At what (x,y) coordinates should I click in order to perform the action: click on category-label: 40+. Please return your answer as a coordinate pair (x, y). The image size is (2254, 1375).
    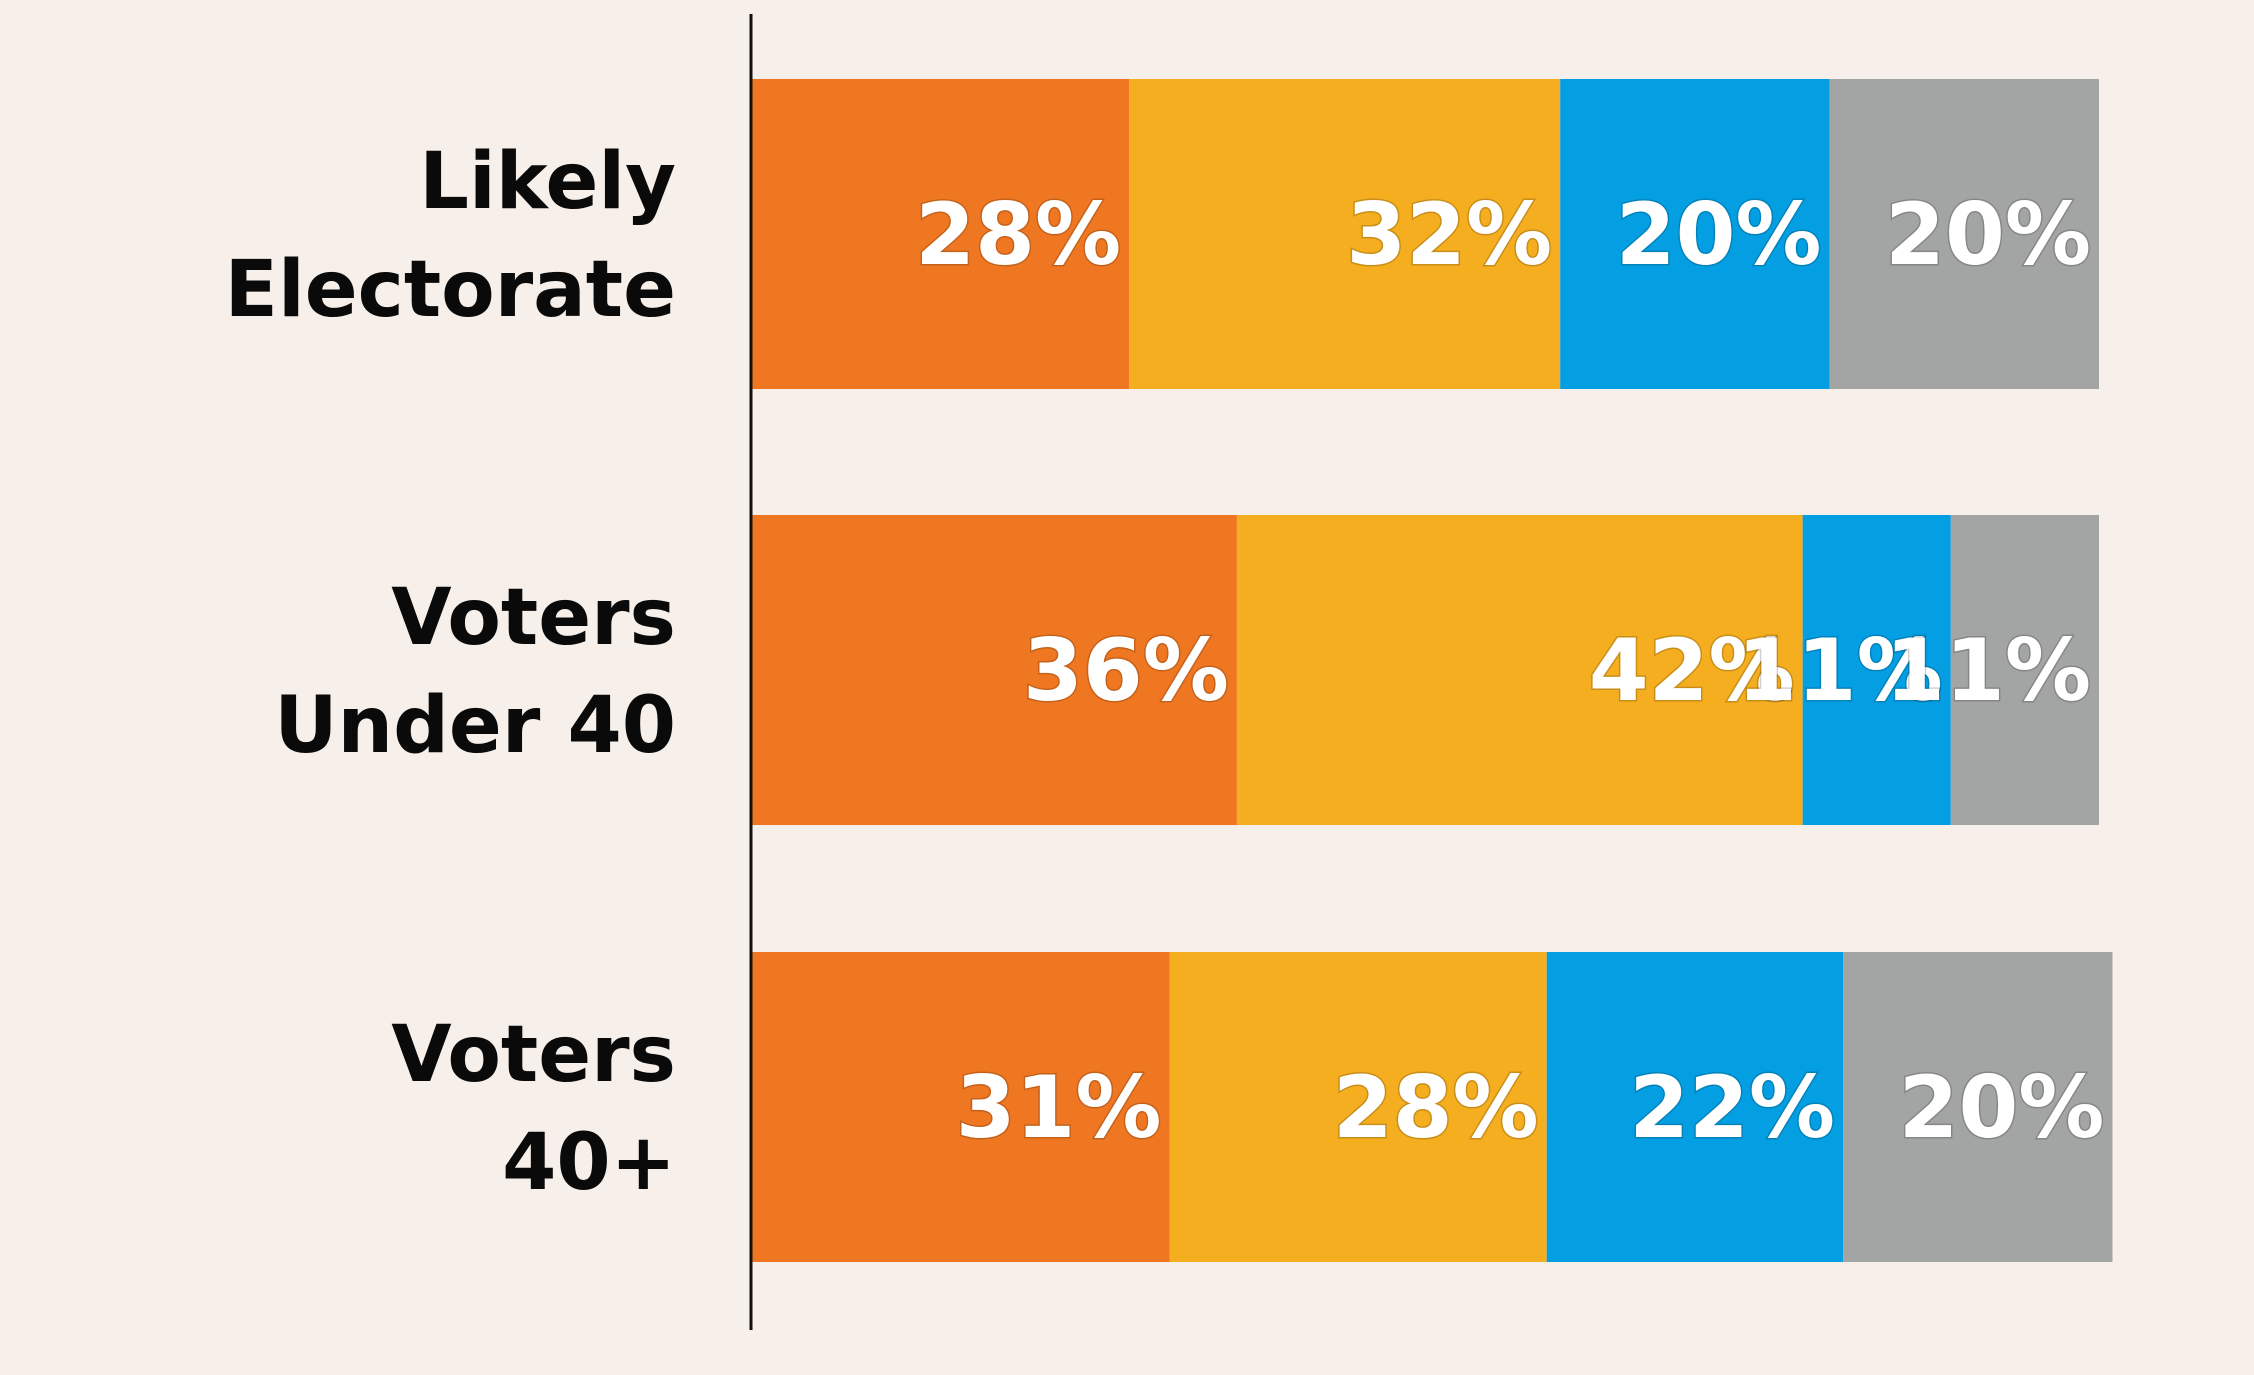
    Looking at the image, I should click on (589, 1163).